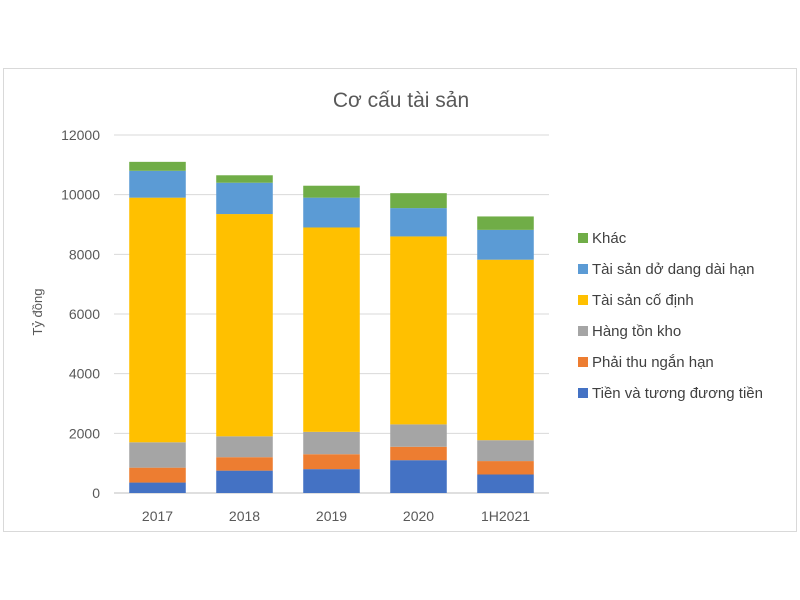 The image size is (800, 600). I want to click on legend-label: Tiền và tương đương tiền, so click(677, 393).